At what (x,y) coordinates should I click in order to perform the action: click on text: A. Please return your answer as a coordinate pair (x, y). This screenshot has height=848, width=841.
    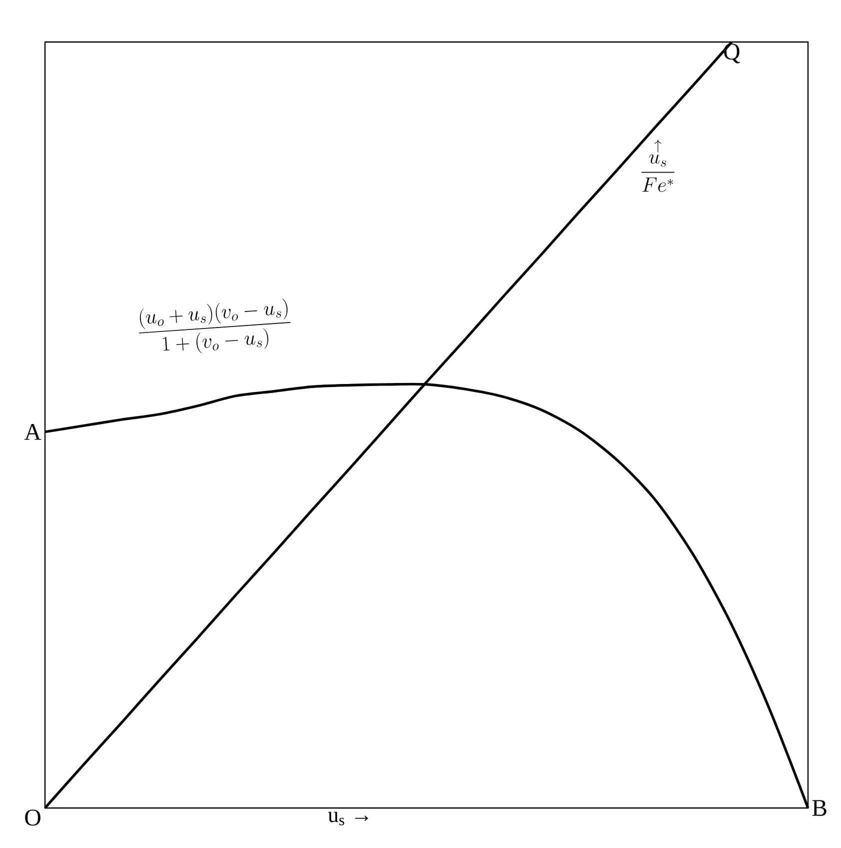
    Looking at the image, I should click on (33, 432).